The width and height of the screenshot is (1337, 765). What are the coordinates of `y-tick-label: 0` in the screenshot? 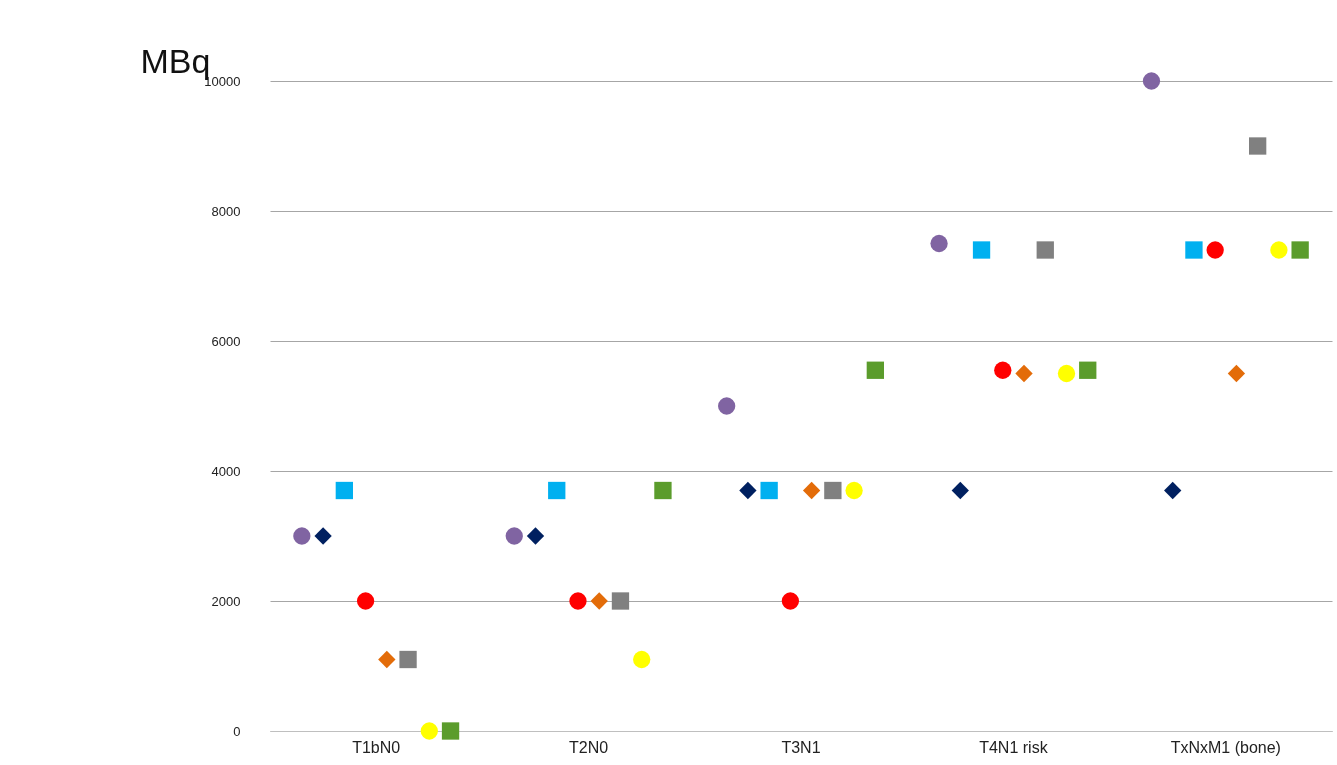 It's located at (237, 731).